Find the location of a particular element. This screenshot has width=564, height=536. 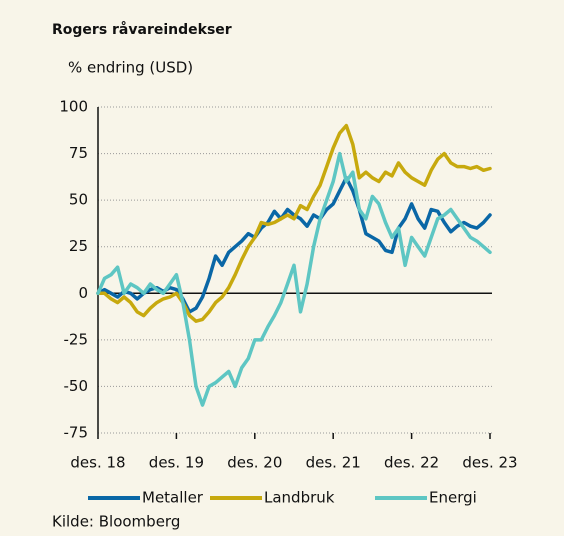

legend-label: Landbruk is located at coordinates (299, 498).